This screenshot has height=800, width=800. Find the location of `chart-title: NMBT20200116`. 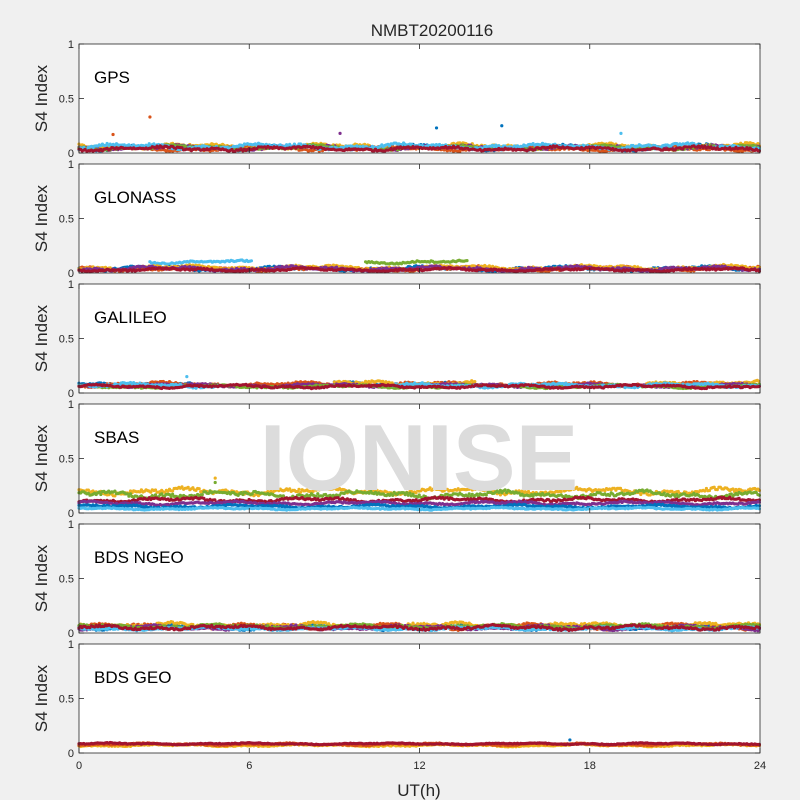

chart-title: NMBT20200116 is located at coordinates (432, 30).